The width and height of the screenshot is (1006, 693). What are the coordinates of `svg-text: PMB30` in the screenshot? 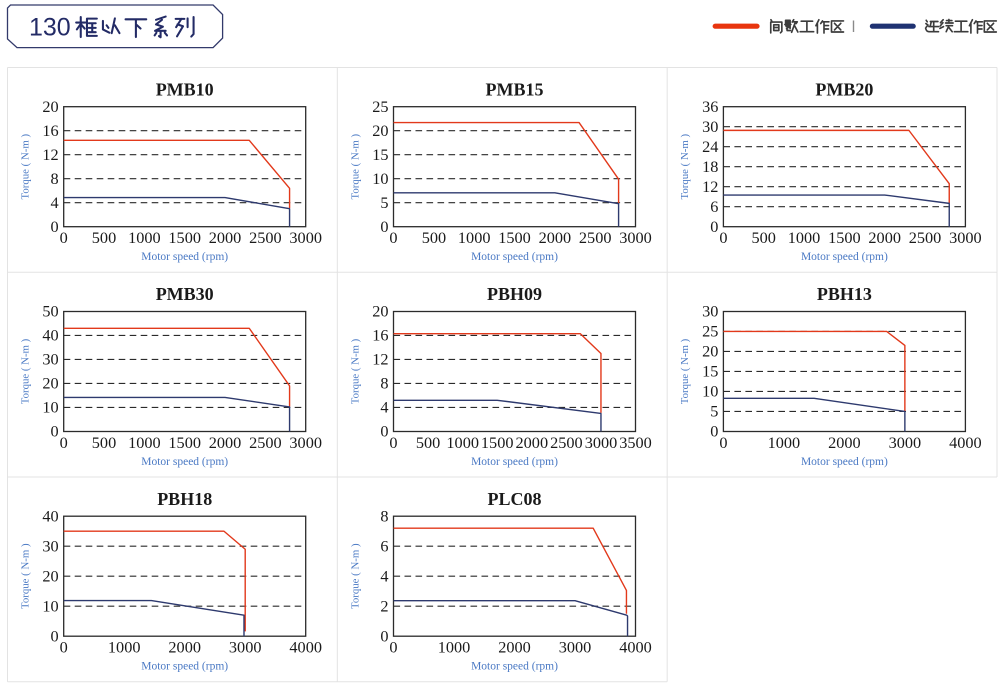 It's located at (185, 294).